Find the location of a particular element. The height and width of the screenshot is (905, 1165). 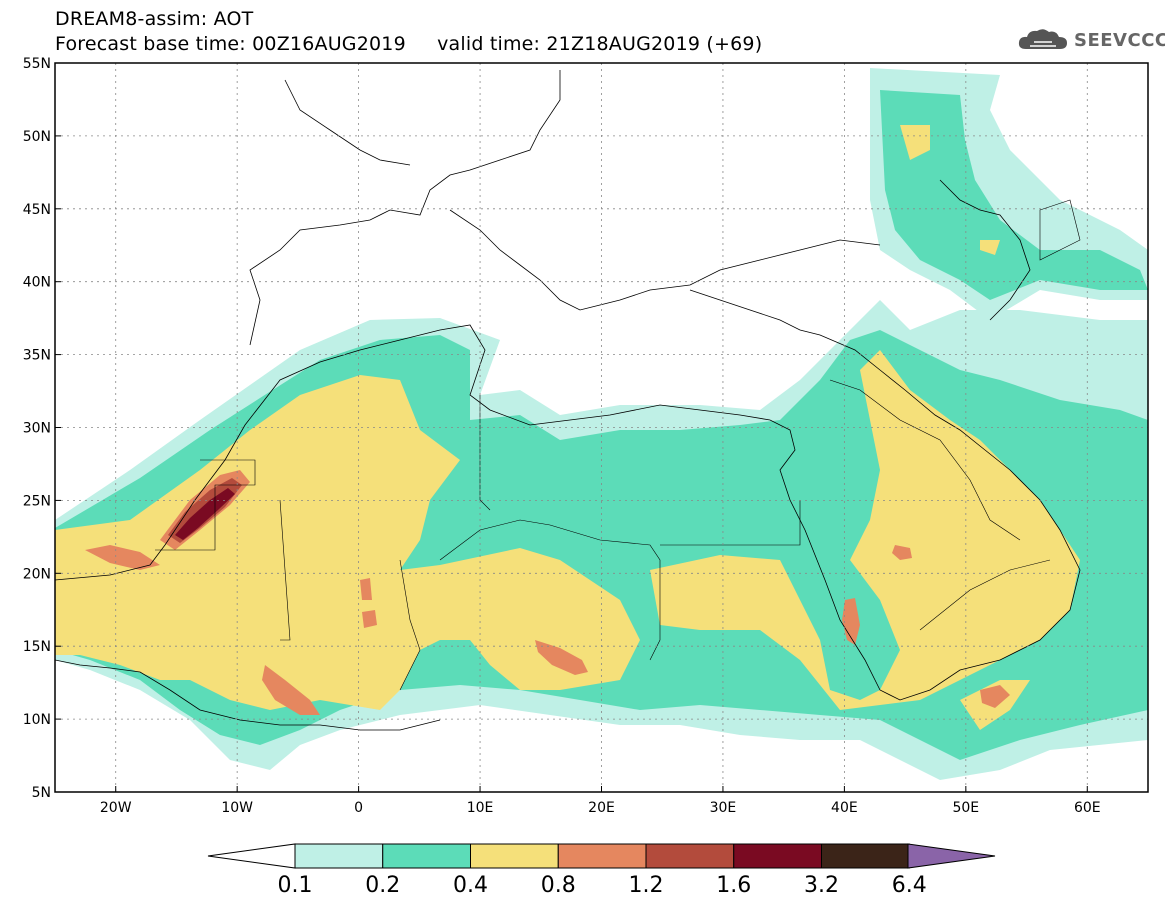

cloud-logo-icon is located at coordinates (1042, 39).